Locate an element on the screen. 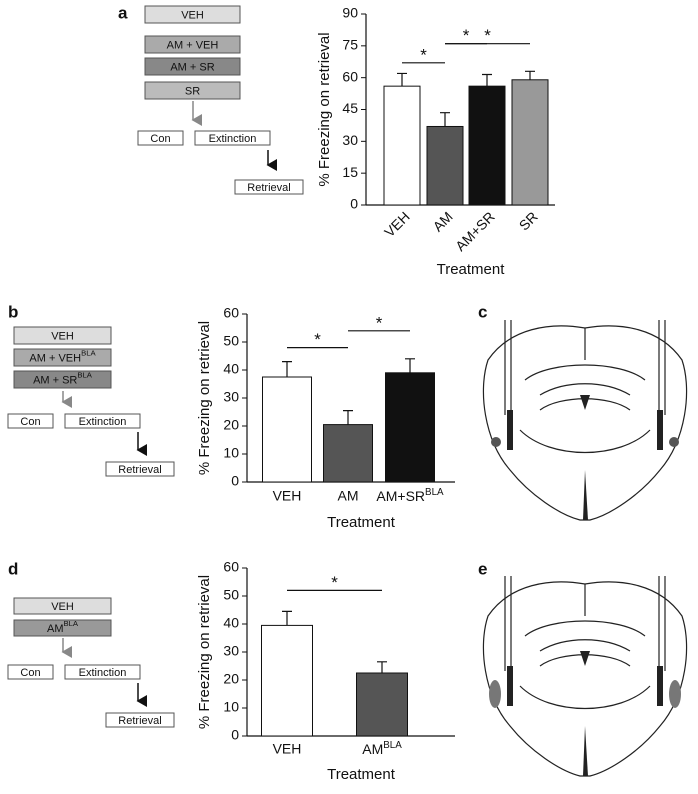 This screenshot has height=794, width=698. treatment-label: AM + VEHBLA is located at coordinates (62, 357).